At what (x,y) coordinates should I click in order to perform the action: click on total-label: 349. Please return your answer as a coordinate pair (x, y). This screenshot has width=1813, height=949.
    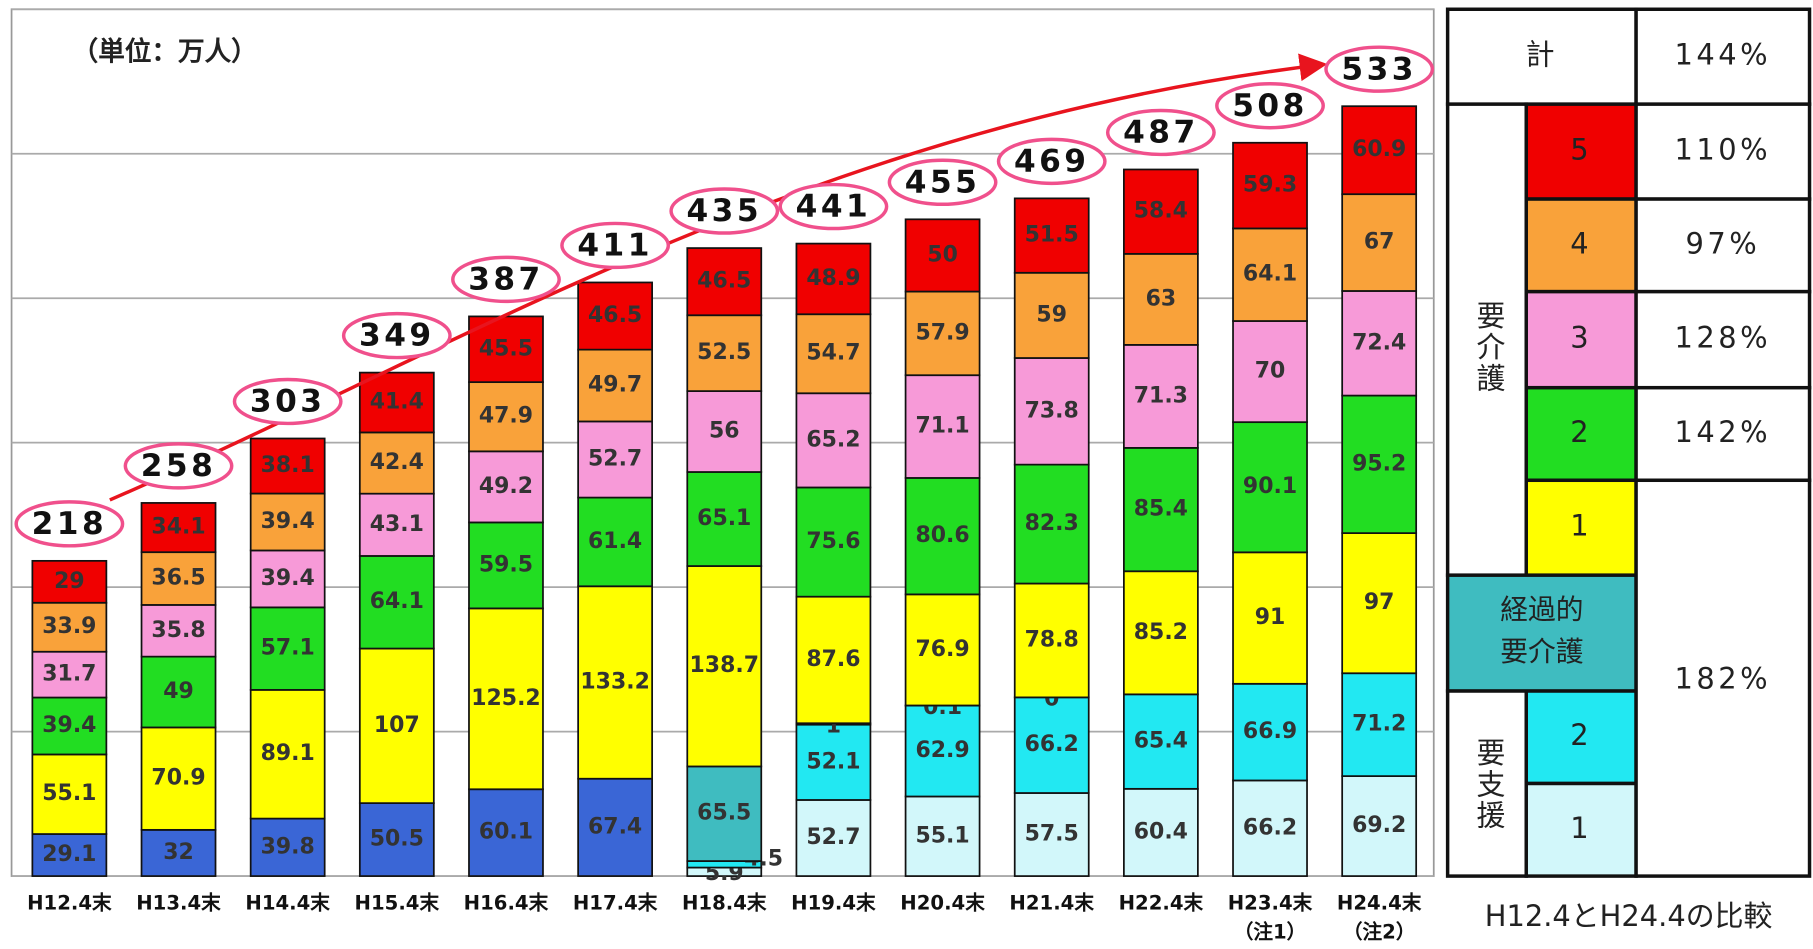
    Looking at the image, I should click on (397, 336).